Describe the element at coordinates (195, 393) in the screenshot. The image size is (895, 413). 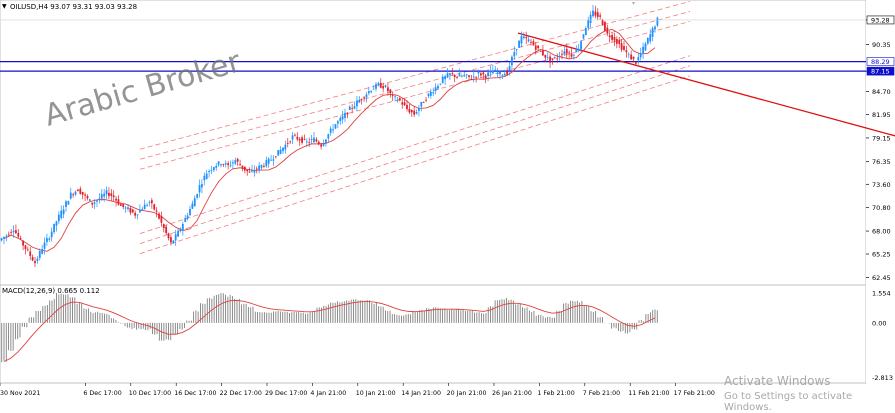
I see `time-tick-label: 16 Dec 17:00` at that location.